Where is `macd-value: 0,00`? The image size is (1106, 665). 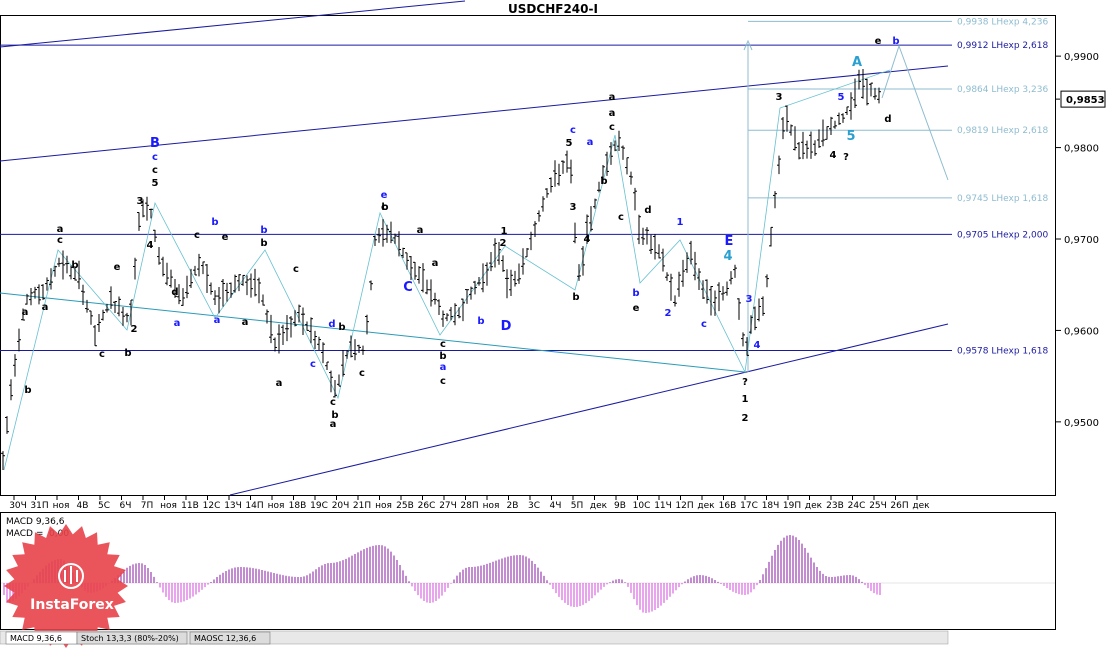 macd-value: 0,00 is located at coordinates (59, 534).